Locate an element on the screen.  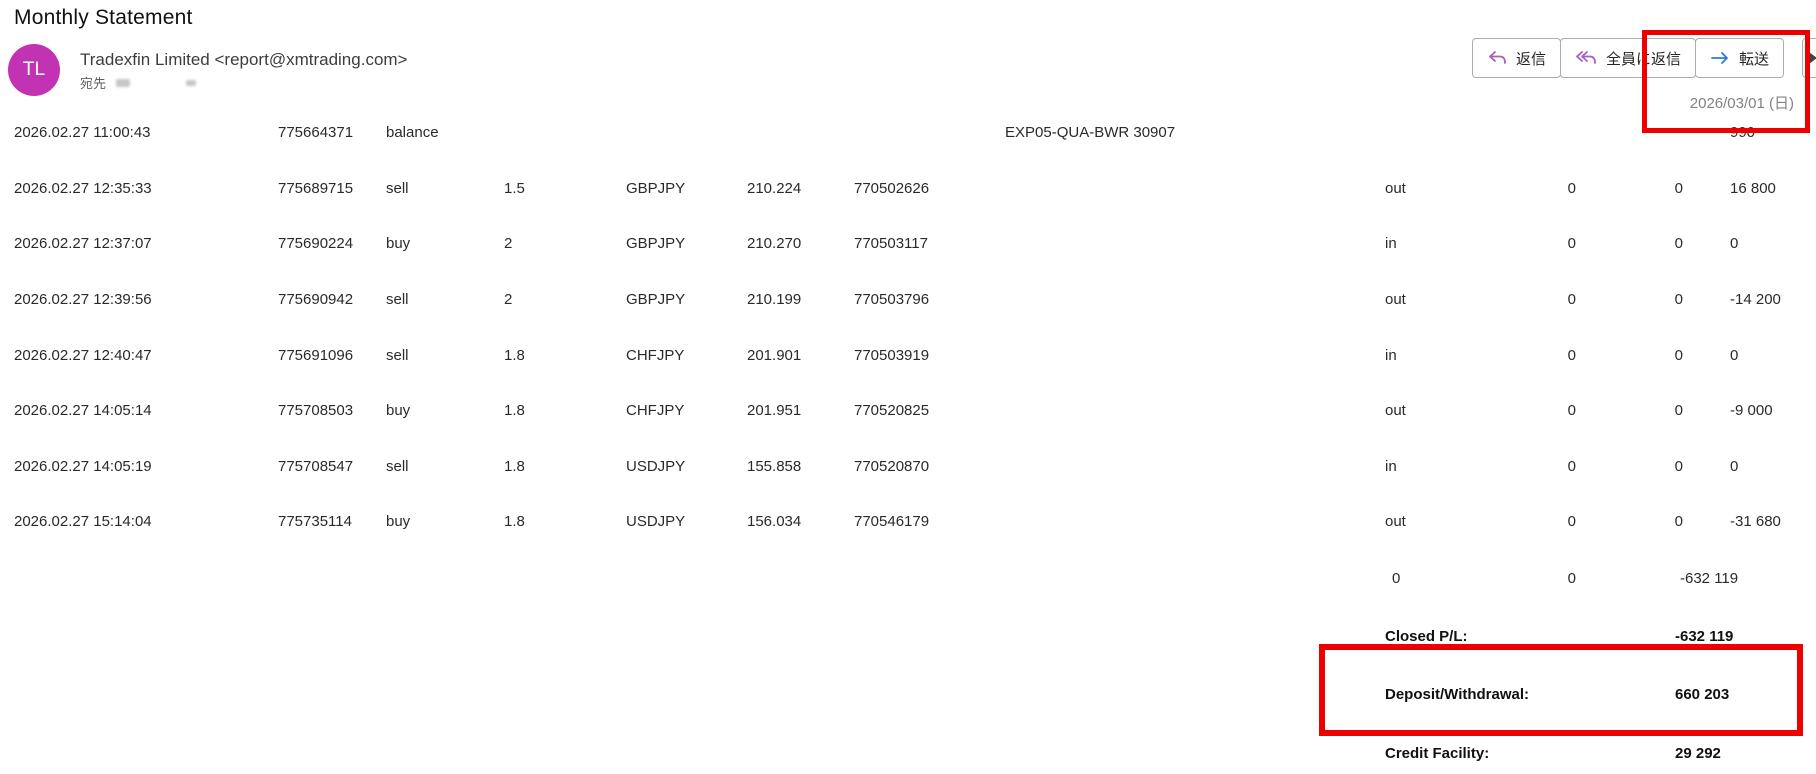
totals-closed-pl: -632 119 is located at coordinates (1709, 578).